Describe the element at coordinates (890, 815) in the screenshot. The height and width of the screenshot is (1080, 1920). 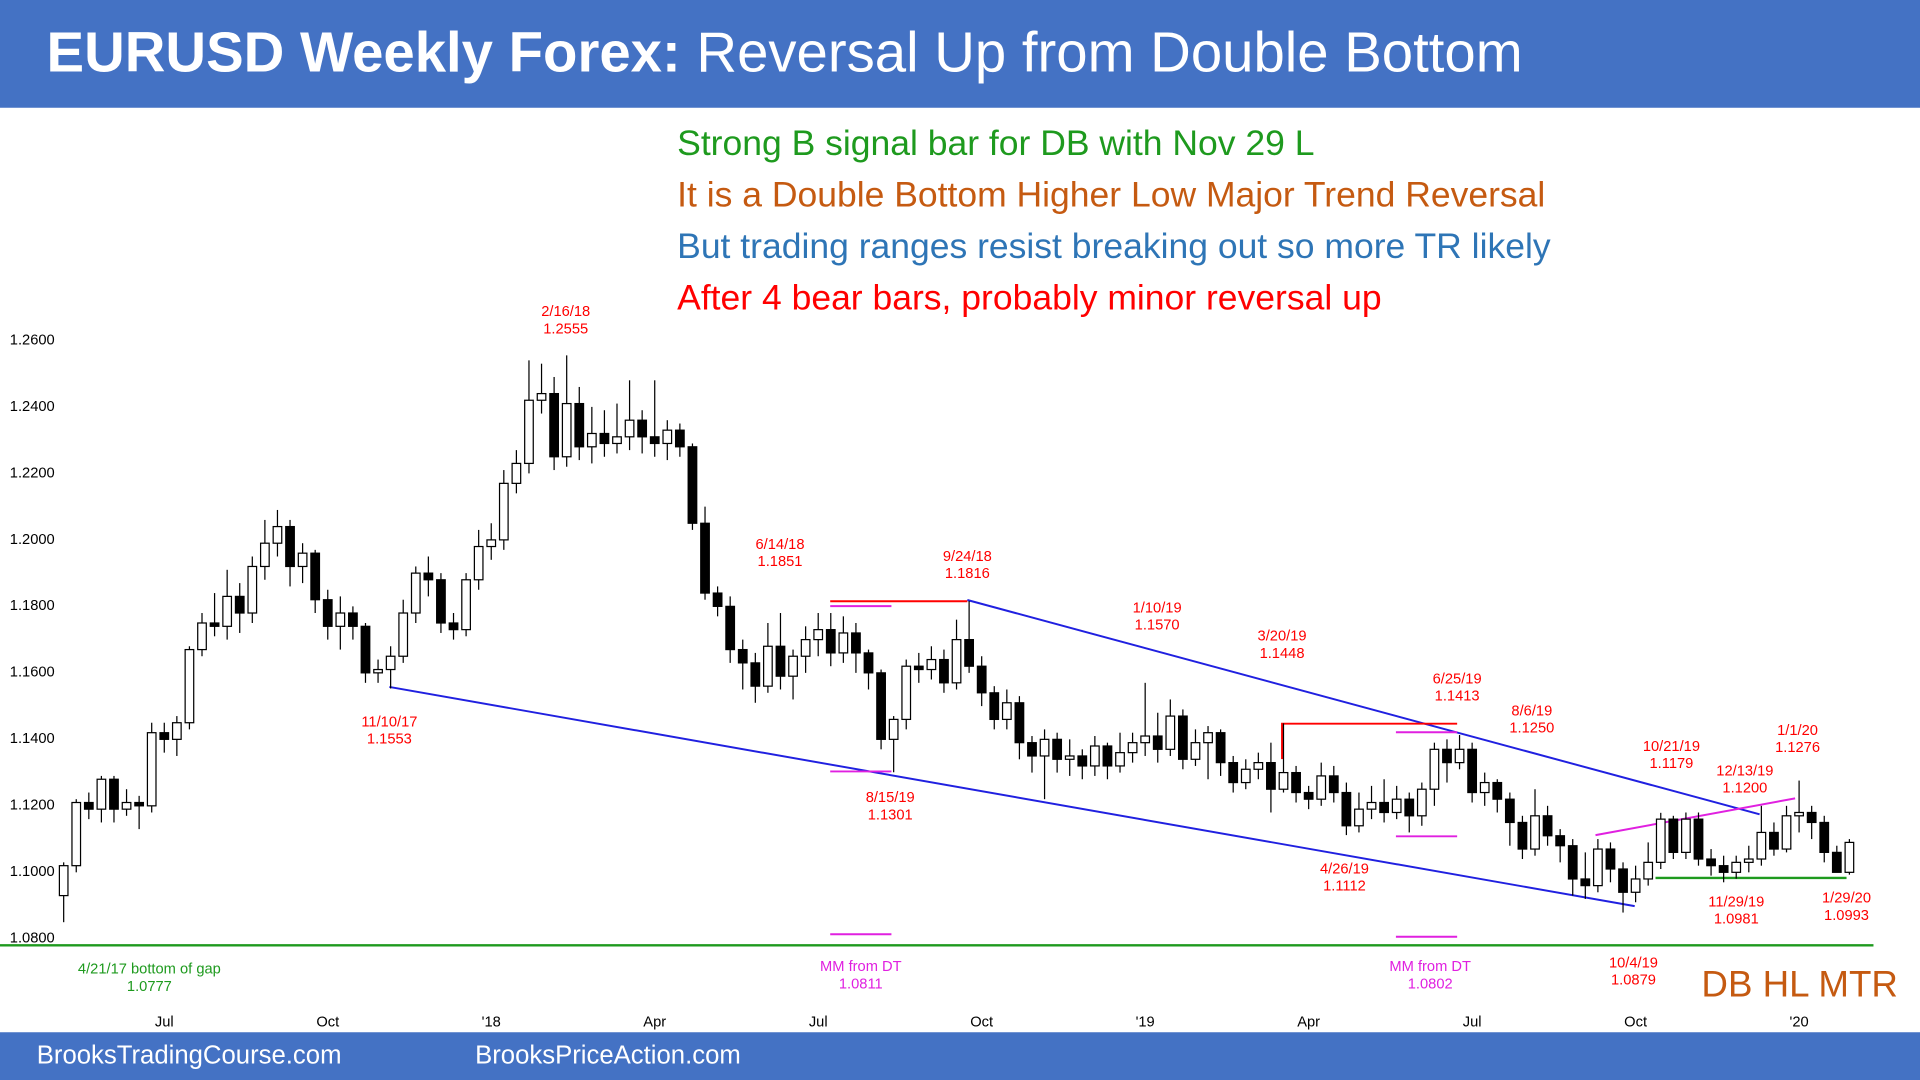
I see `note-price: 1.1301` at that location.